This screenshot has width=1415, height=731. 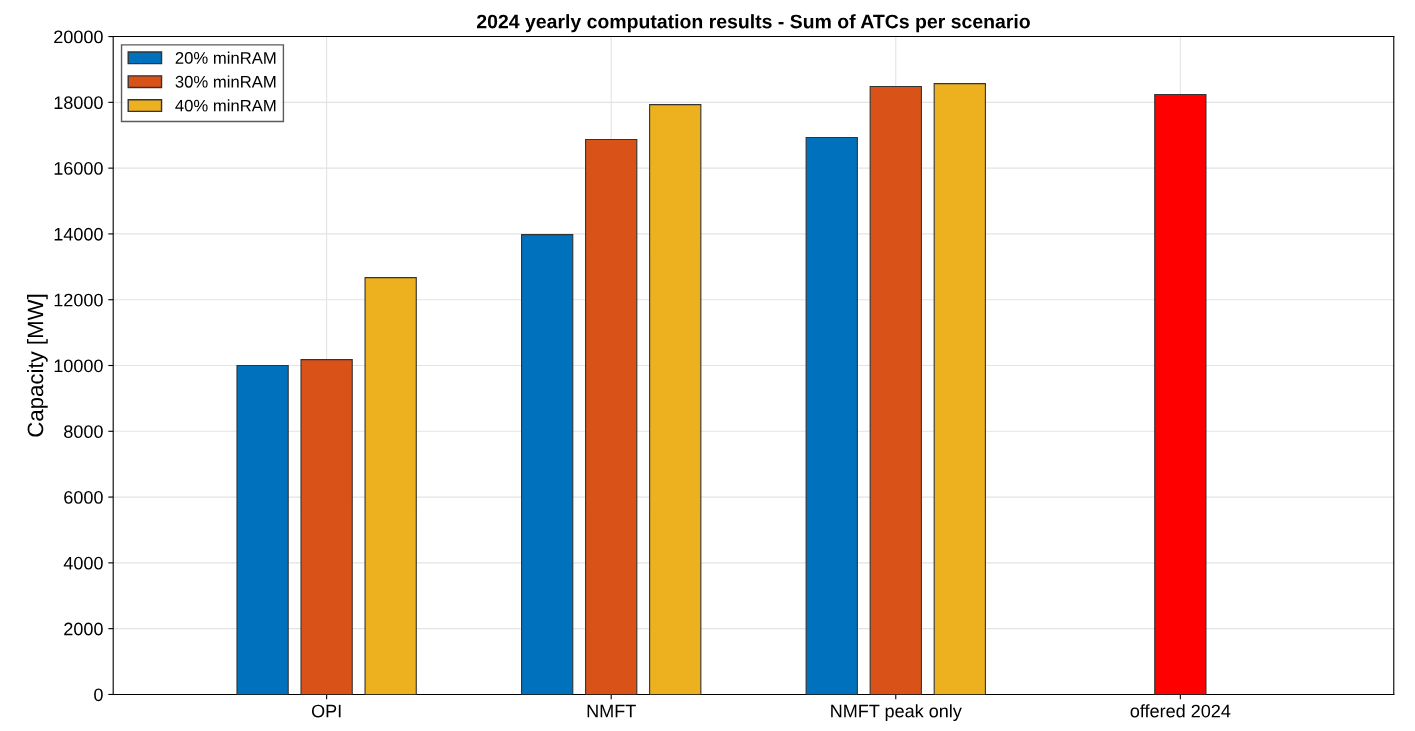 What do you see at coordinates (326, 711) in the screenshot?
I see `x-tick-label: OPI` at bounding box center [326, 711].